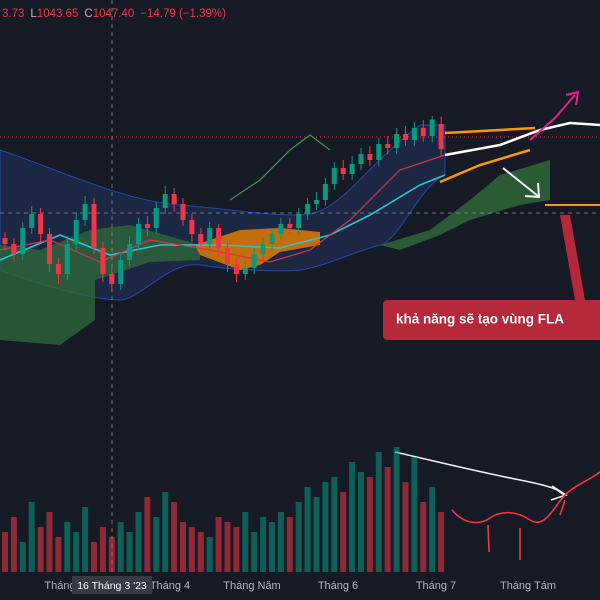 The image size is (600, 600). Describe the element at coordinates (251, 586) in the screenshot. I see `x-axis-label: Tháng Năm` at that location.